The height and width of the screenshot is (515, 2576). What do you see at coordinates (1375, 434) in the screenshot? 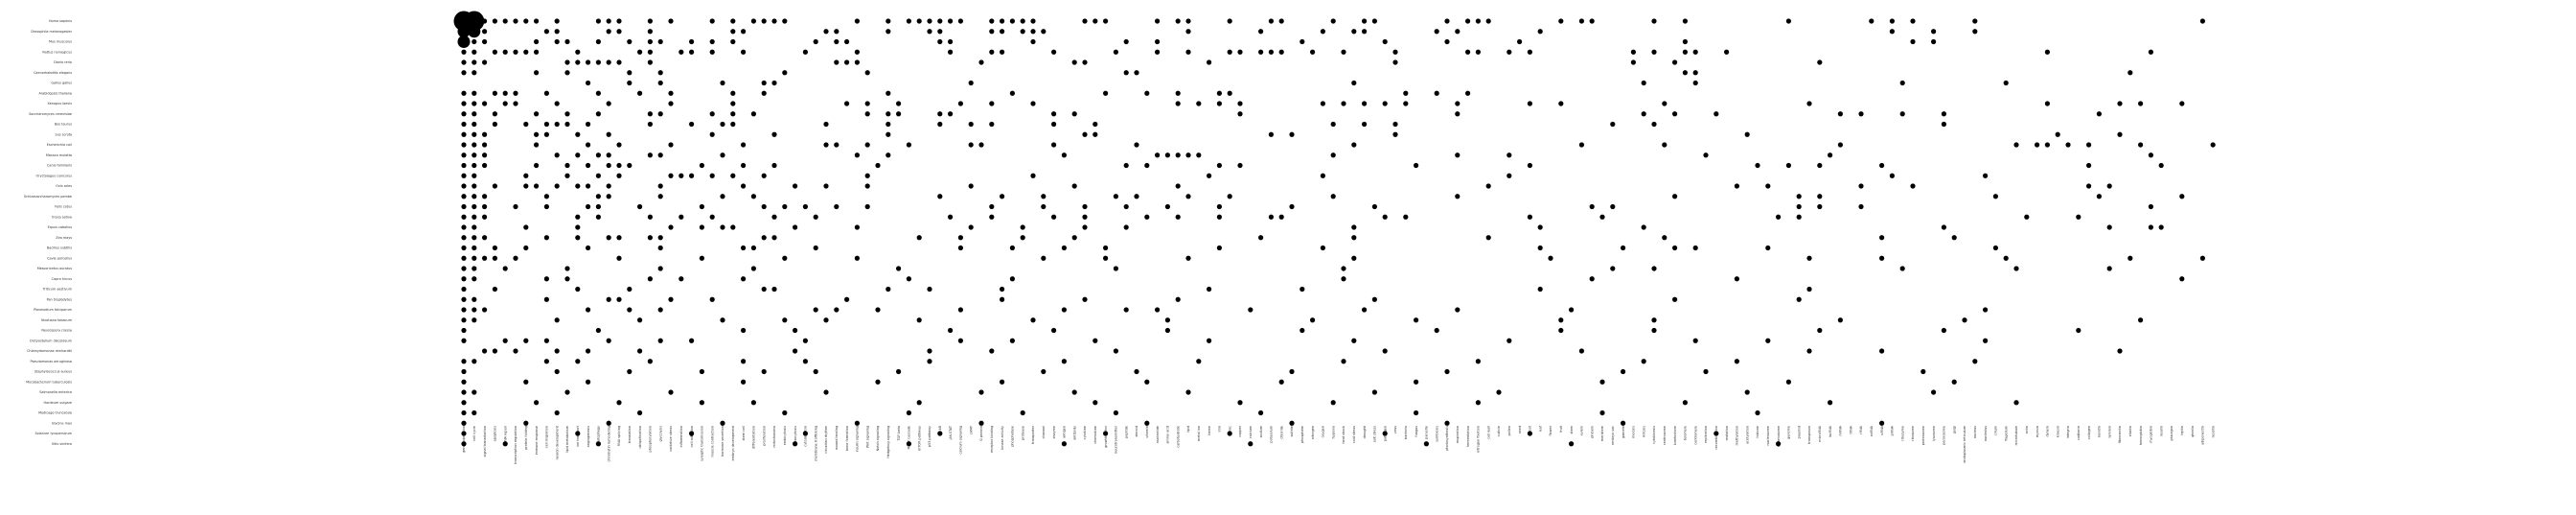
I see `column-label: salt stress` at bounding box center [1375, 434].